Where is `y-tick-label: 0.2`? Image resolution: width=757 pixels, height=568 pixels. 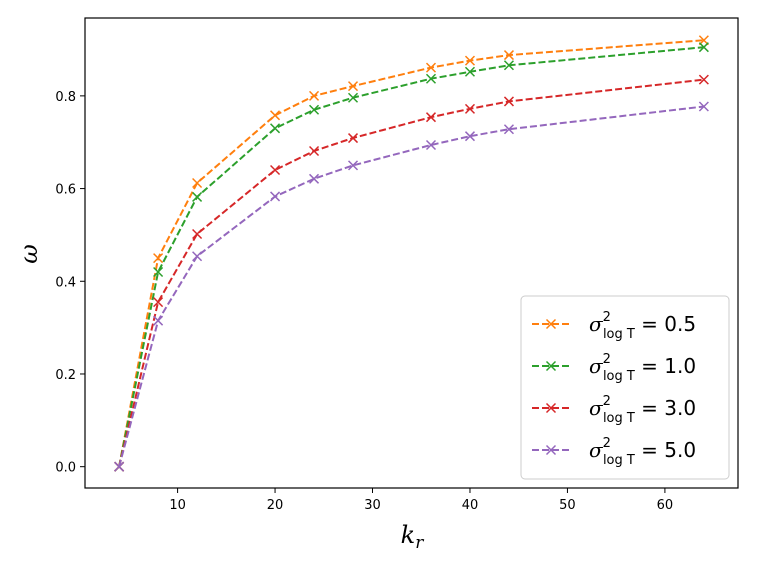 y-tick-label: 0.2 is located at coordinates (65, 375).